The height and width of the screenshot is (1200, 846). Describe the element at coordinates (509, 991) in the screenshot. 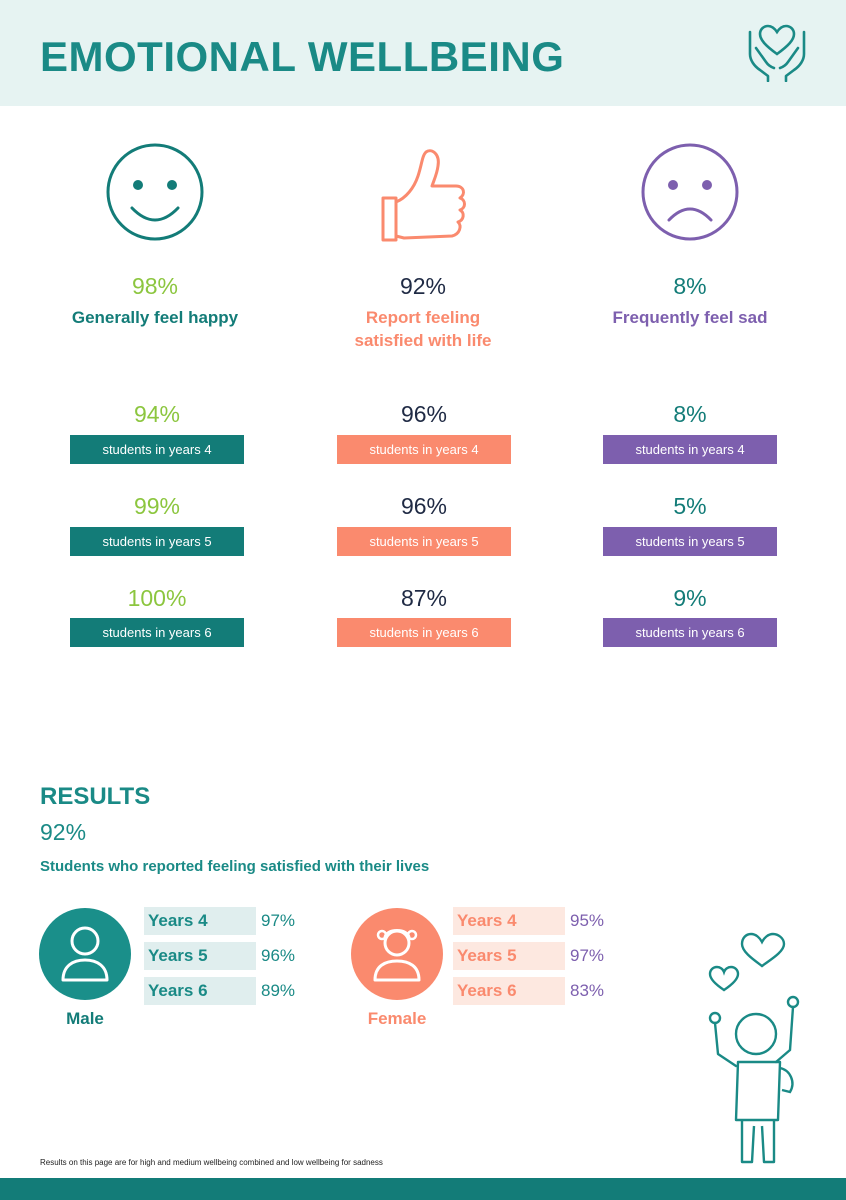

I see `female-year6-label: Years 6` at that location.